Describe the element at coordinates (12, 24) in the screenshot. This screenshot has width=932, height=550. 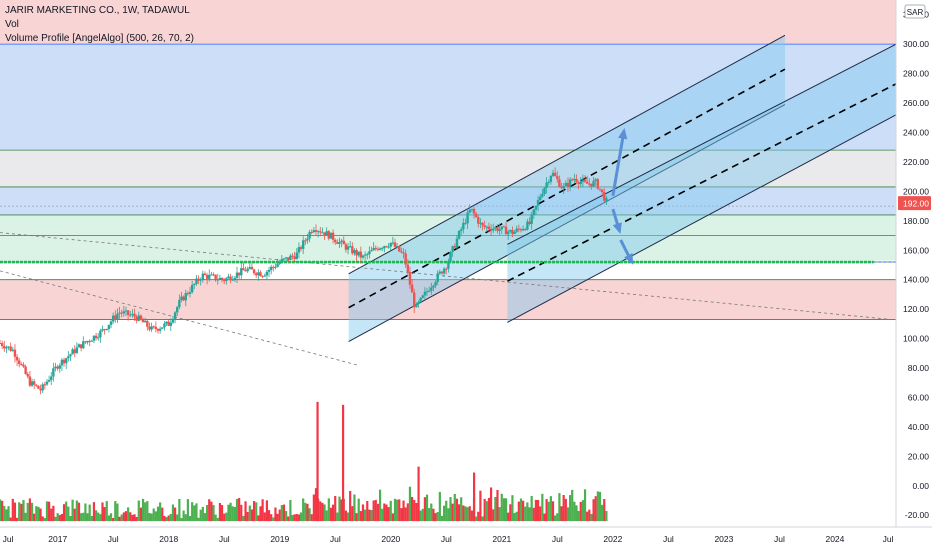
I see `volume-indicator-label: Vol` at that location.